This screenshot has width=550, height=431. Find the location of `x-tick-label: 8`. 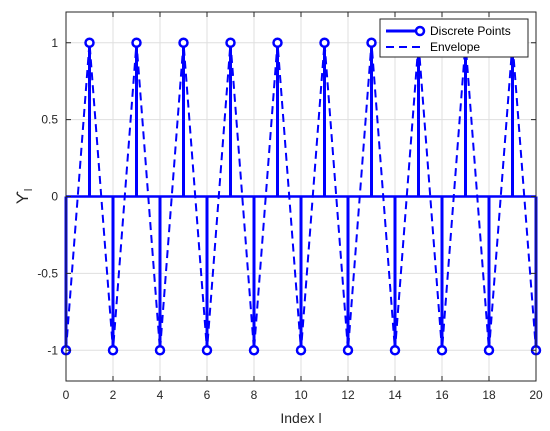

x-tick-label: 8 is located at coordinates (254, 395).